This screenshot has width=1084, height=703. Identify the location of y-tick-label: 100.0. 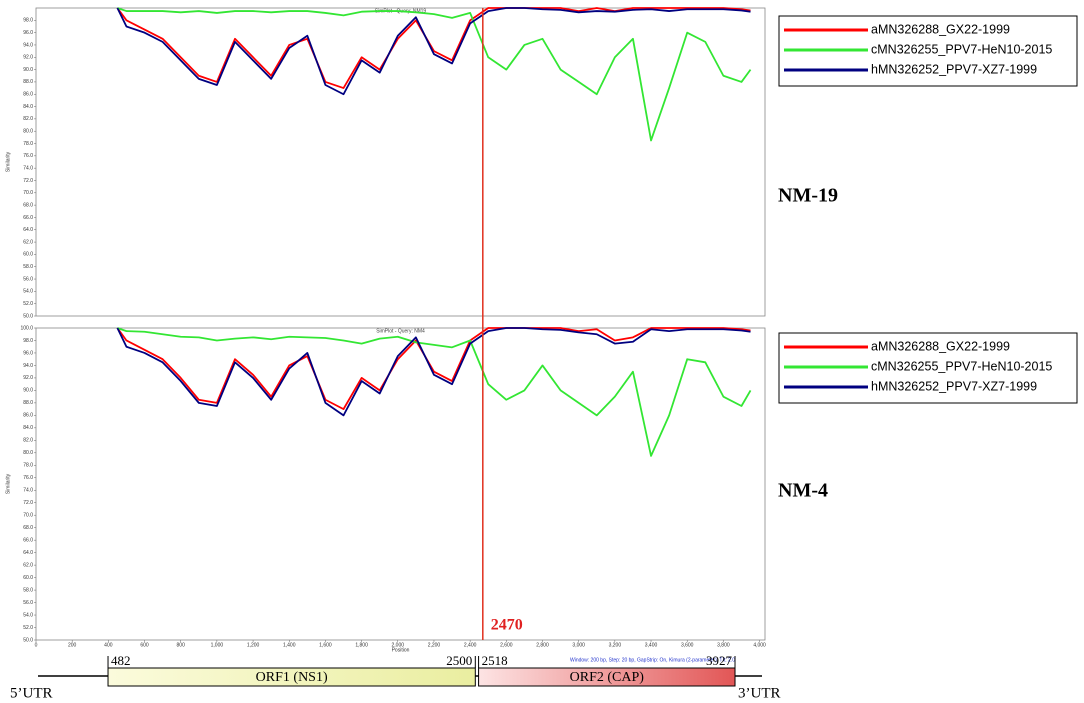
(26, 328).